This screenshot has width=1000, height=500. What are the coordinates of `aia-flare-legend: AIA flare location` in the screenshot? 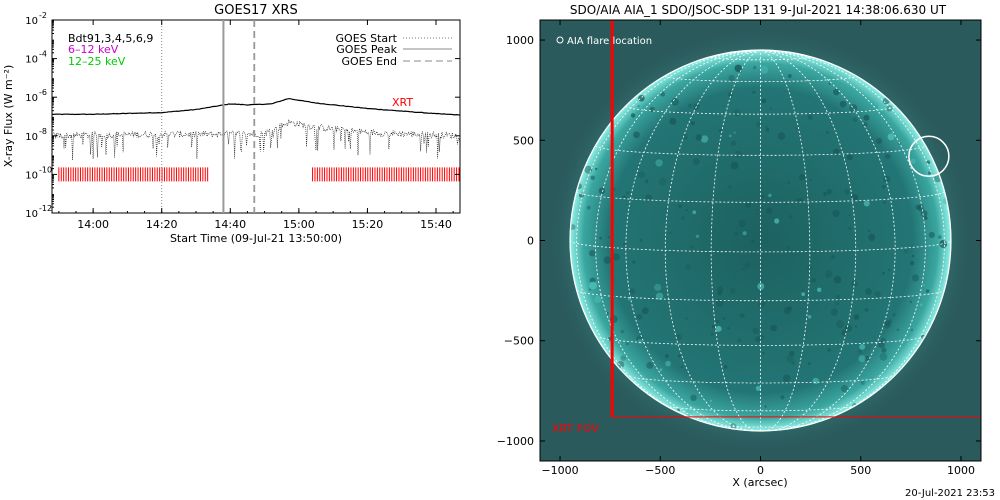 It's located at (604, 41).